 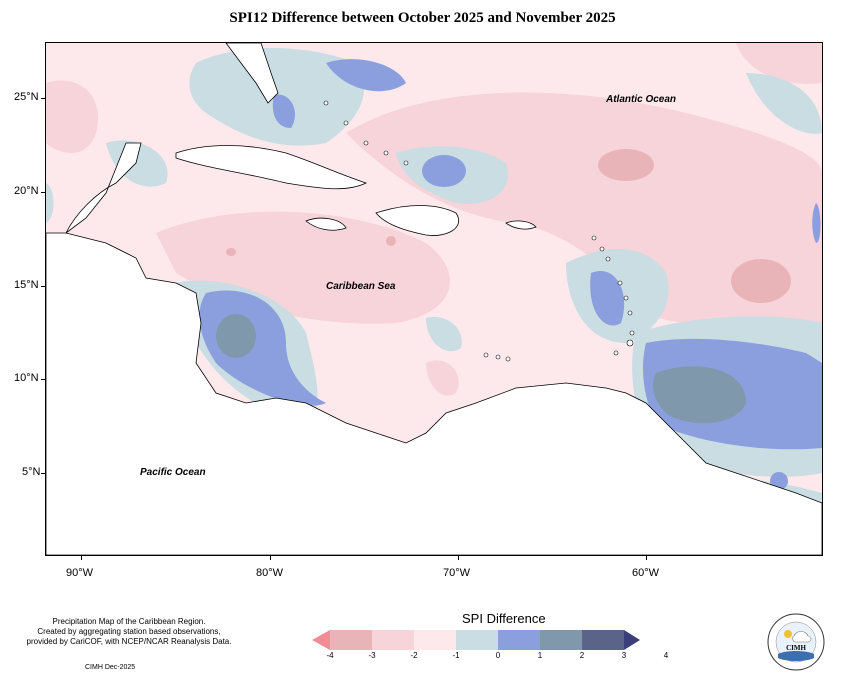 What do you see at coordinates (646, 573) in the screenshot?
I see `x-tick-label: 60°W` at bounding box center [646, 573].